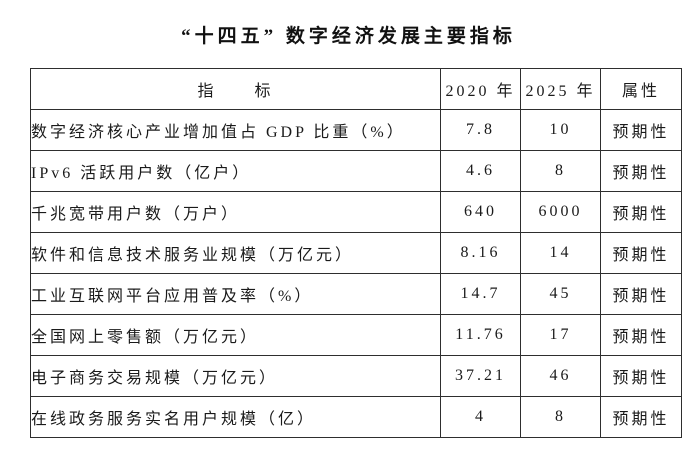 The height and width of the screenshot is (462, 697). Describe the element at coordinates (480, 212) in the screenshot. I see `value-2020-cell: 640` at that location.